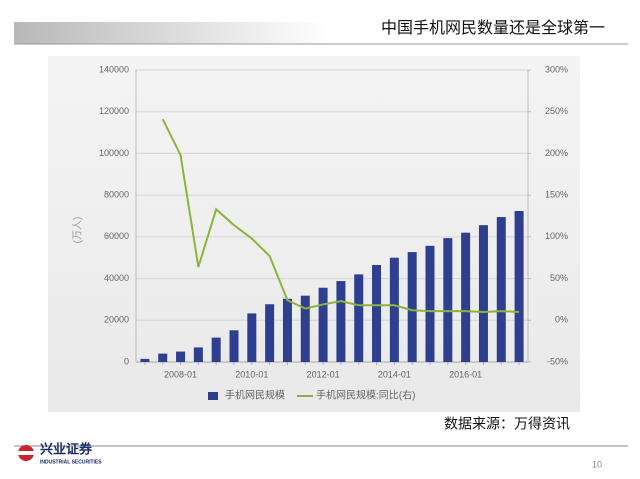 This screenshot has height=479, width=640. Describe the element at coordinates (556, 111) in the screenshot. I see `y2-tick-label: 250%` at that location.